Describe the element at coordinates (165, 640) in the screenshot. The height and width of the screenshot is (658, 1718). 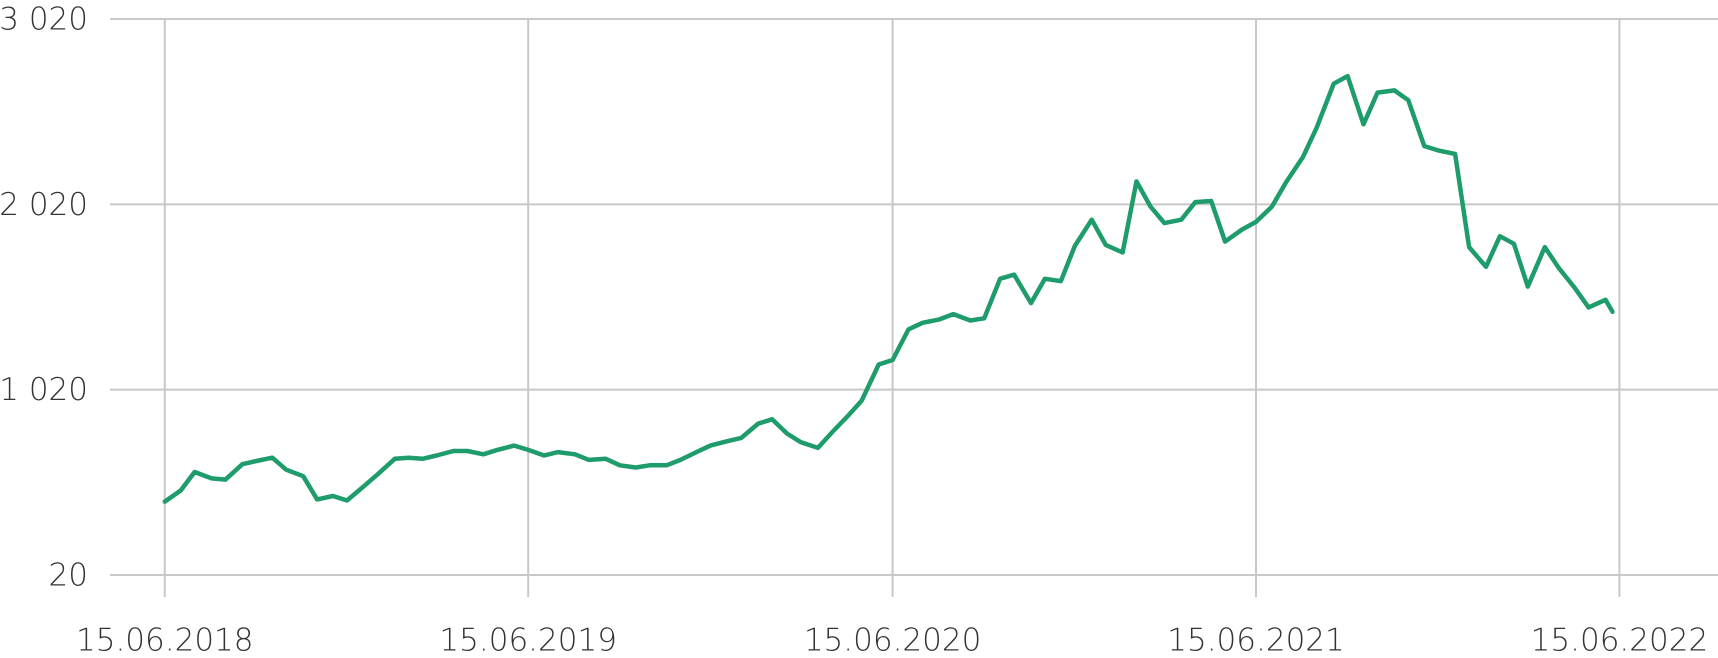
I see `x-tick-label: 15.06.2018` at that location.